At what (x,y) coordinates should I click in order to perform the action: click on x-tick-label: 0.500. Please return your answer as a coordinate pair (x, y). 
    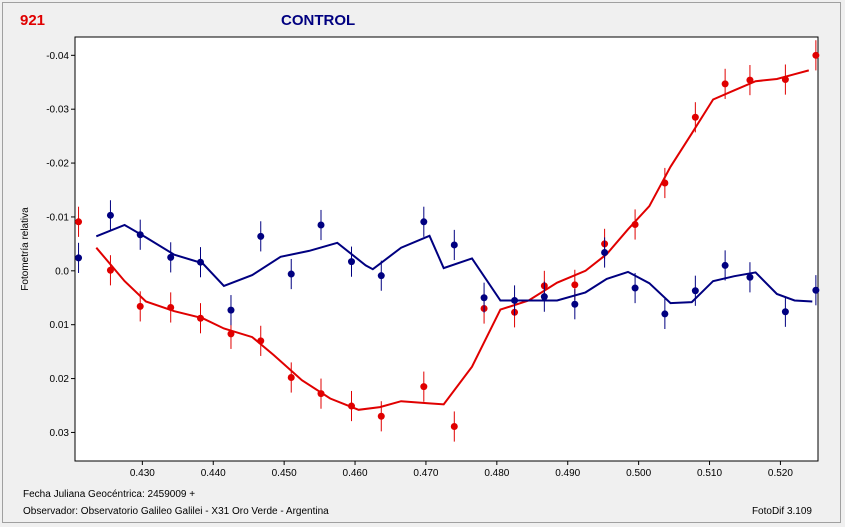
    Looking at the image, I should click on (638, 473).